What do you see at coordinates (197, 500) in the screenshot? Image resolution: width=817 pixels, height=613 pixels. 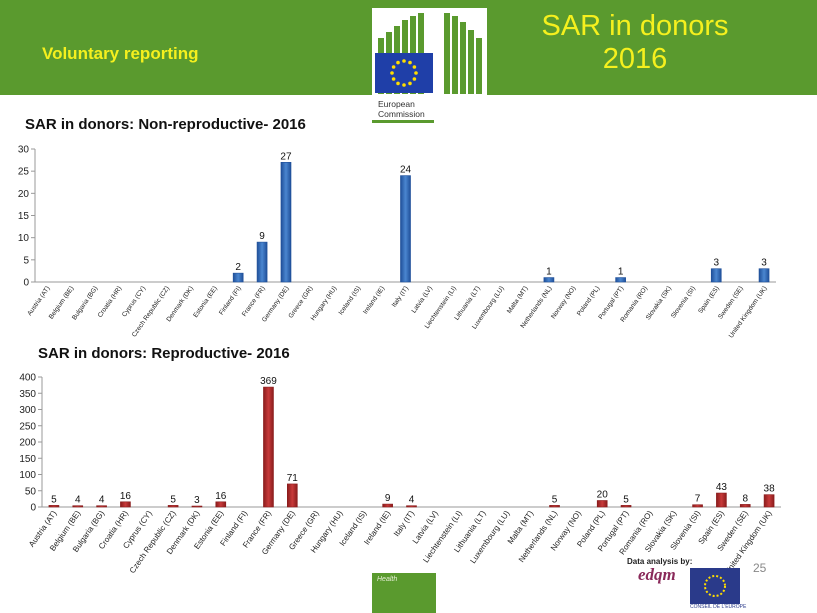 I see `chart2-data-label: 3` at bounding box center [197, 500].